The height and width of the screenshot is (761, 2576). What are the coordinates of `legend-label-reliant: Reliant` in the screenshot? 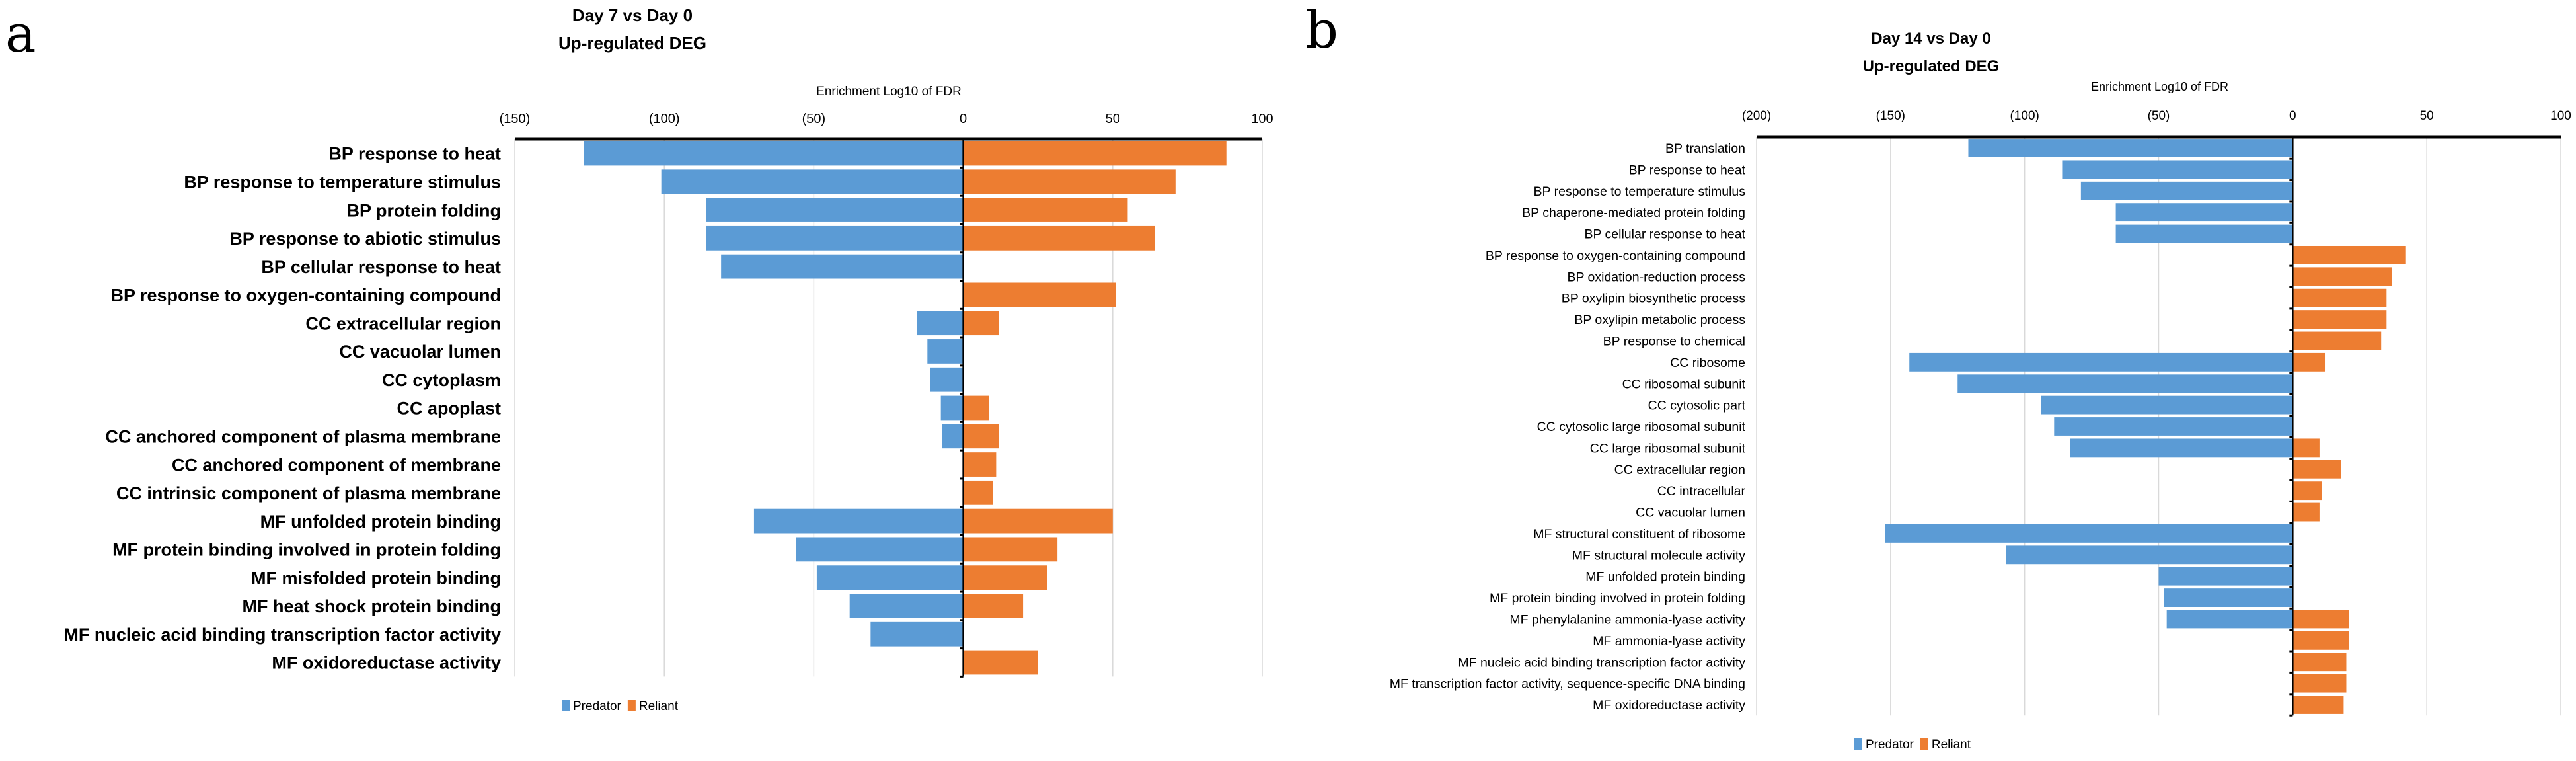 It's located at (659, 706).